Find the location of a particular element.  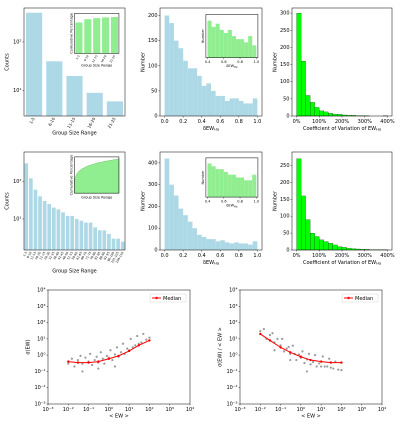

x-tick-label: 0% is located at coordinates (297, 256).